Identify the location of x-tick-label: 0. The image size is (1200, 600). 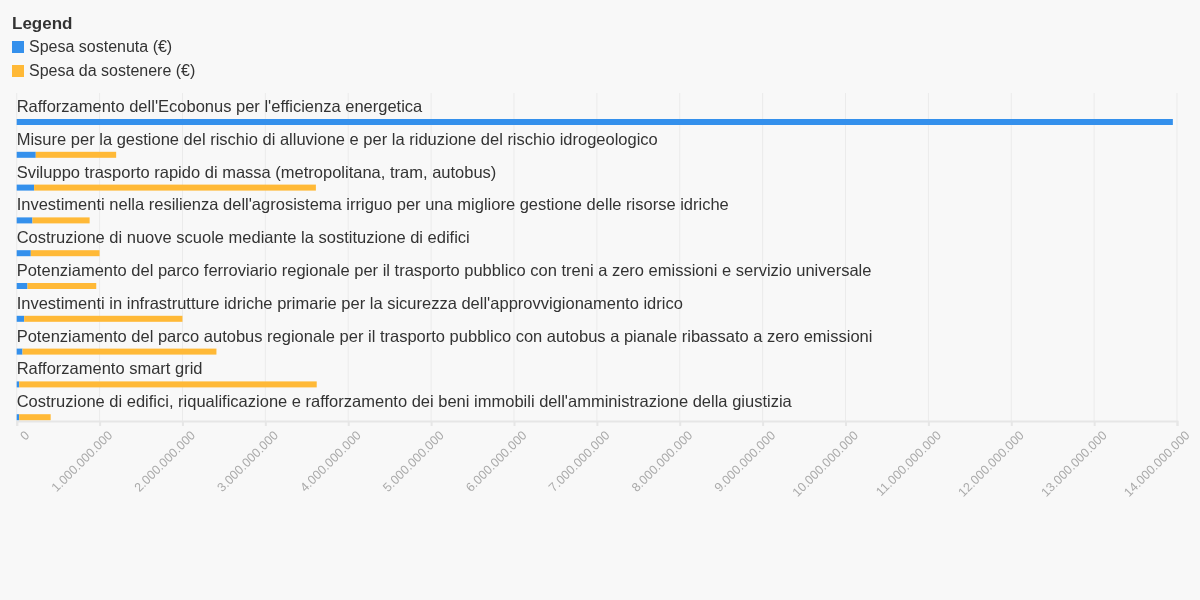
(25, 436).